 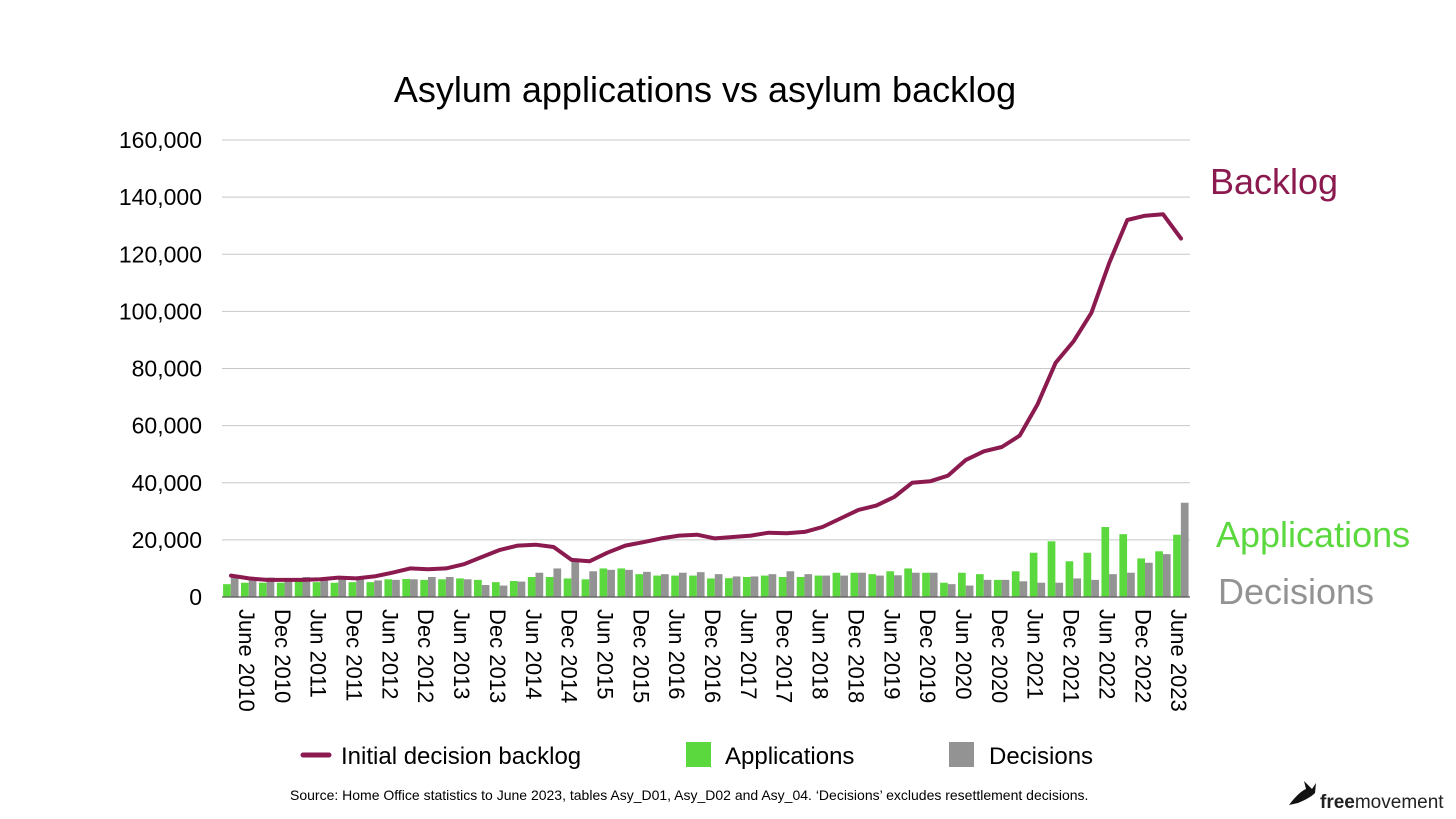 I want to click on chart-title: Asylum applications vs asylum backlog, so click(x=705, y=89).